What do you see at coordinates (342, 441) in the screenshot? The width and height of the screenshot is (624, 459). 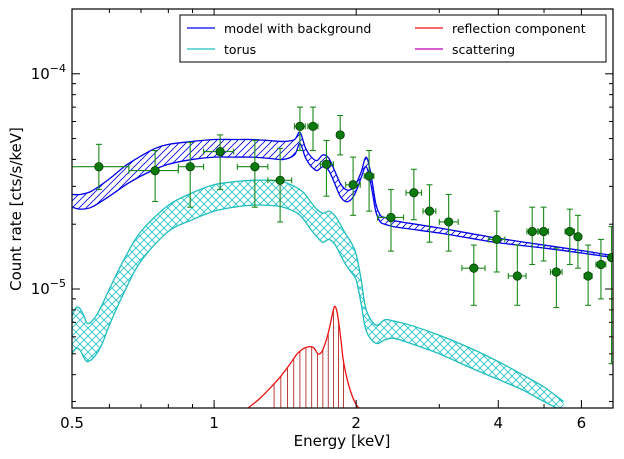 I see `x-axis-label: Energy [keV]` at bounding box center [342, 441].